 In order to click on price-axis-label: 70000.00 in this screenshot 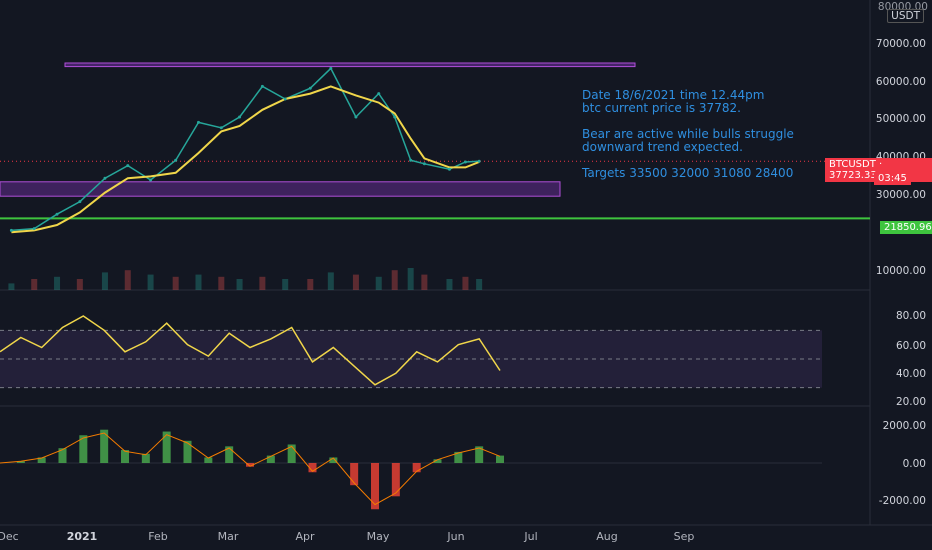, I will do `click(900, 44)`.